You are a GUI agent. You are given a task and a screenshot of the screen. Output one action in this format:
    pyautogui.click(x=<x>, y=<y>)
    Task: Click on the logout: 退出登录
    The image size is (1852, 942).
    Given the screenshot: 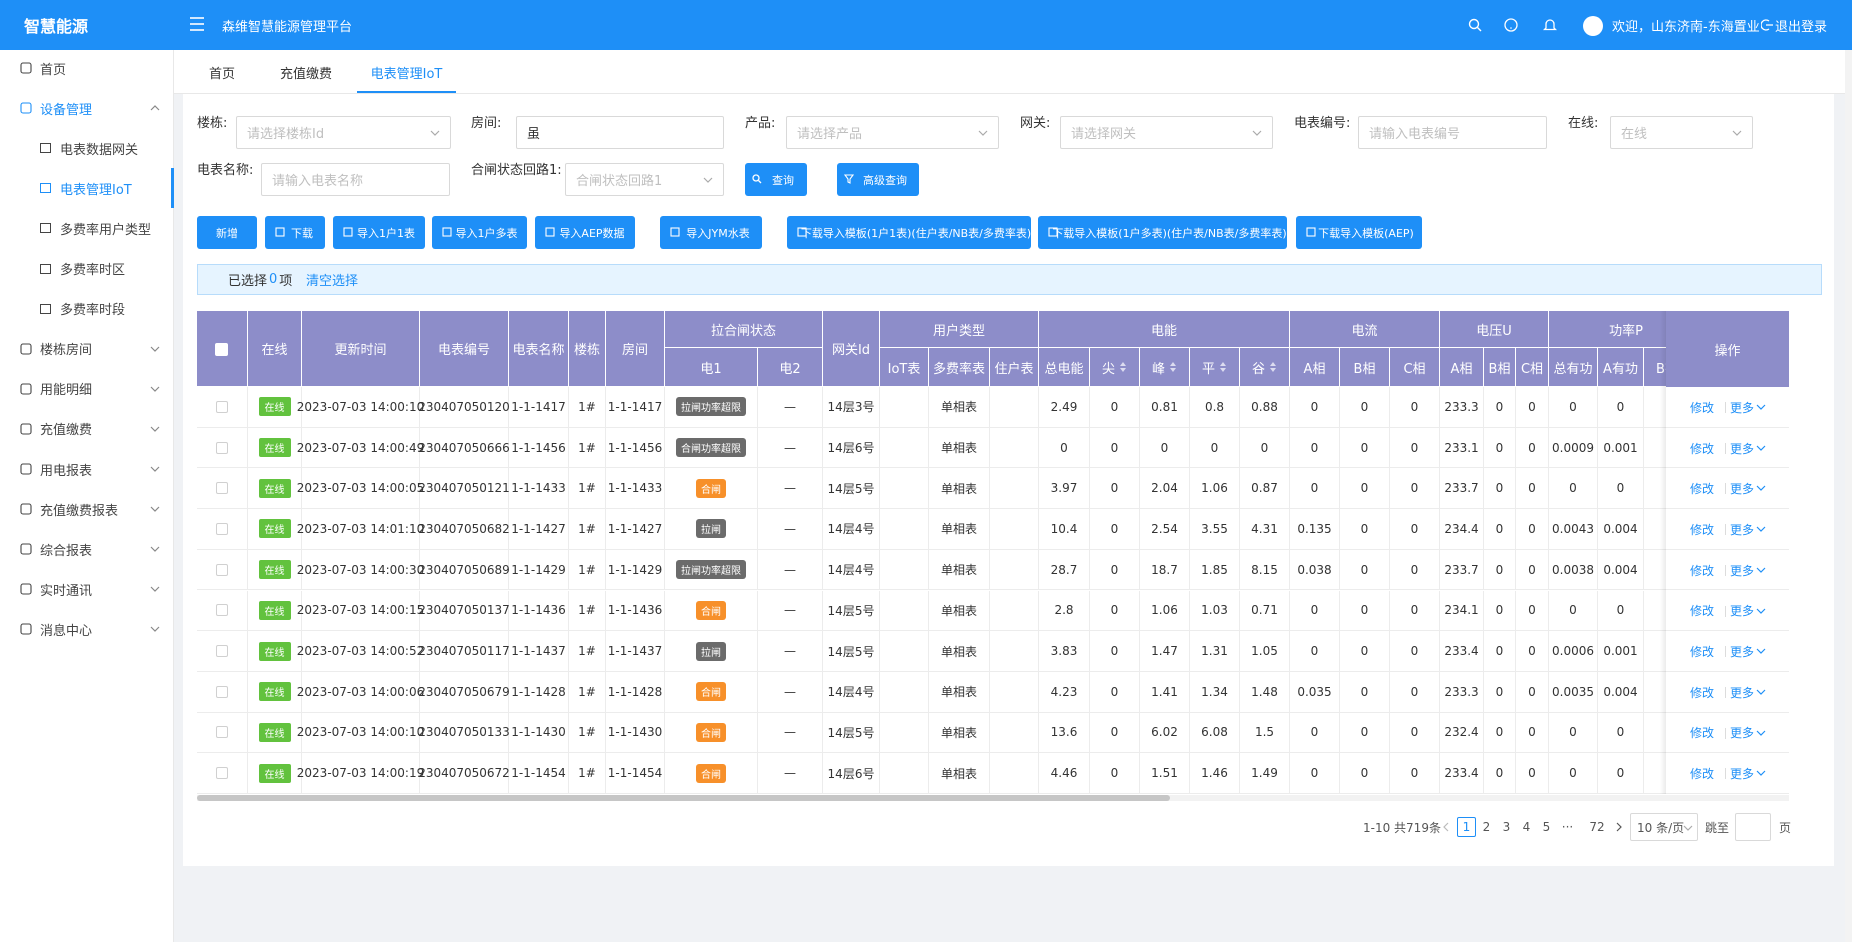 What is the action you would take?
    pyautogui.click(x=1801, y=27)
    